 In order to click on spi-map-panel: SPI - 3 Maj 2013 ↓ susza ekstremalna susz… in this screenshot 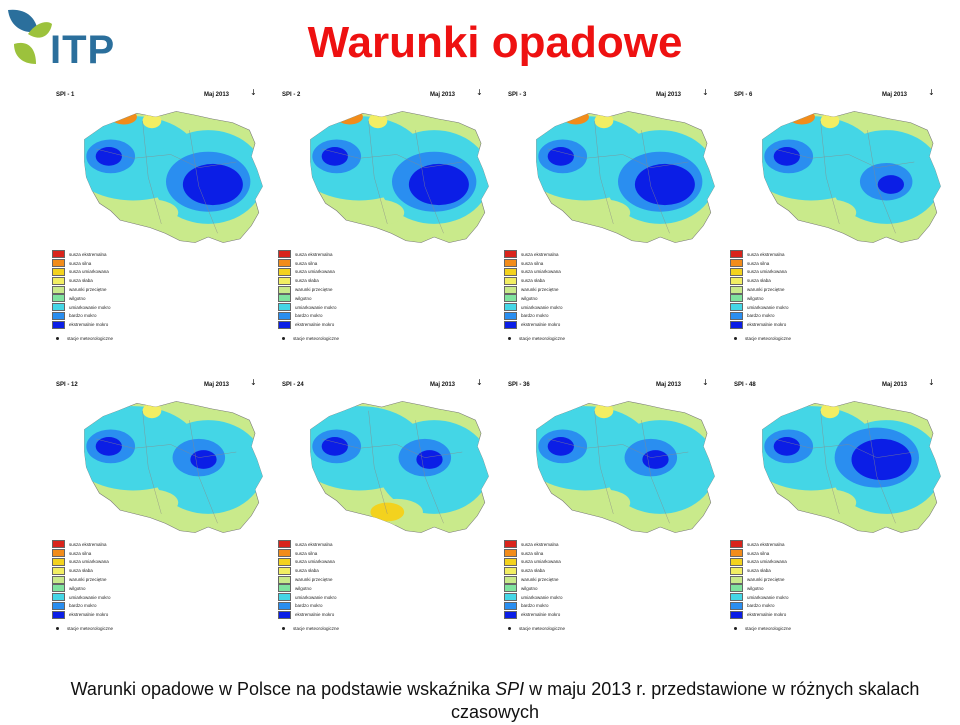, I will do `click(615, 214)`.